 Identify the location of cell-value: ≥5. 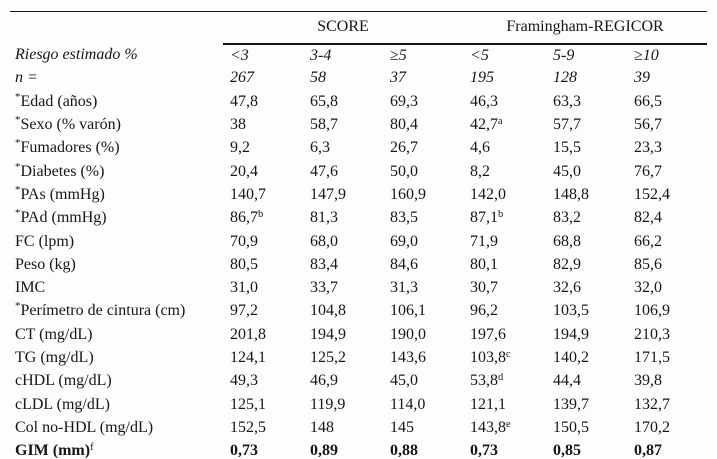
(398, 55).